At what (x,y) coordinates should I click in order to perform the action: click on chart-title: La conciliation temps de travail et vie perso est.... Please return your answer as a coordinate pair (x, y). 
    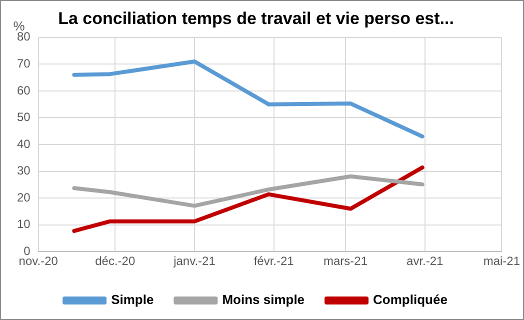
    Looking at the image, I should click on (256, 18).